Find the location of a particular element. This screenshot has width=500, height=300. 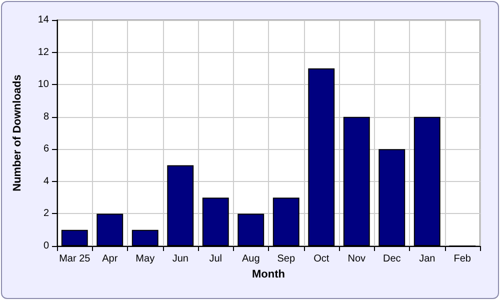

x-tick-label: Mar 25 is located at coordinates (75, 259).